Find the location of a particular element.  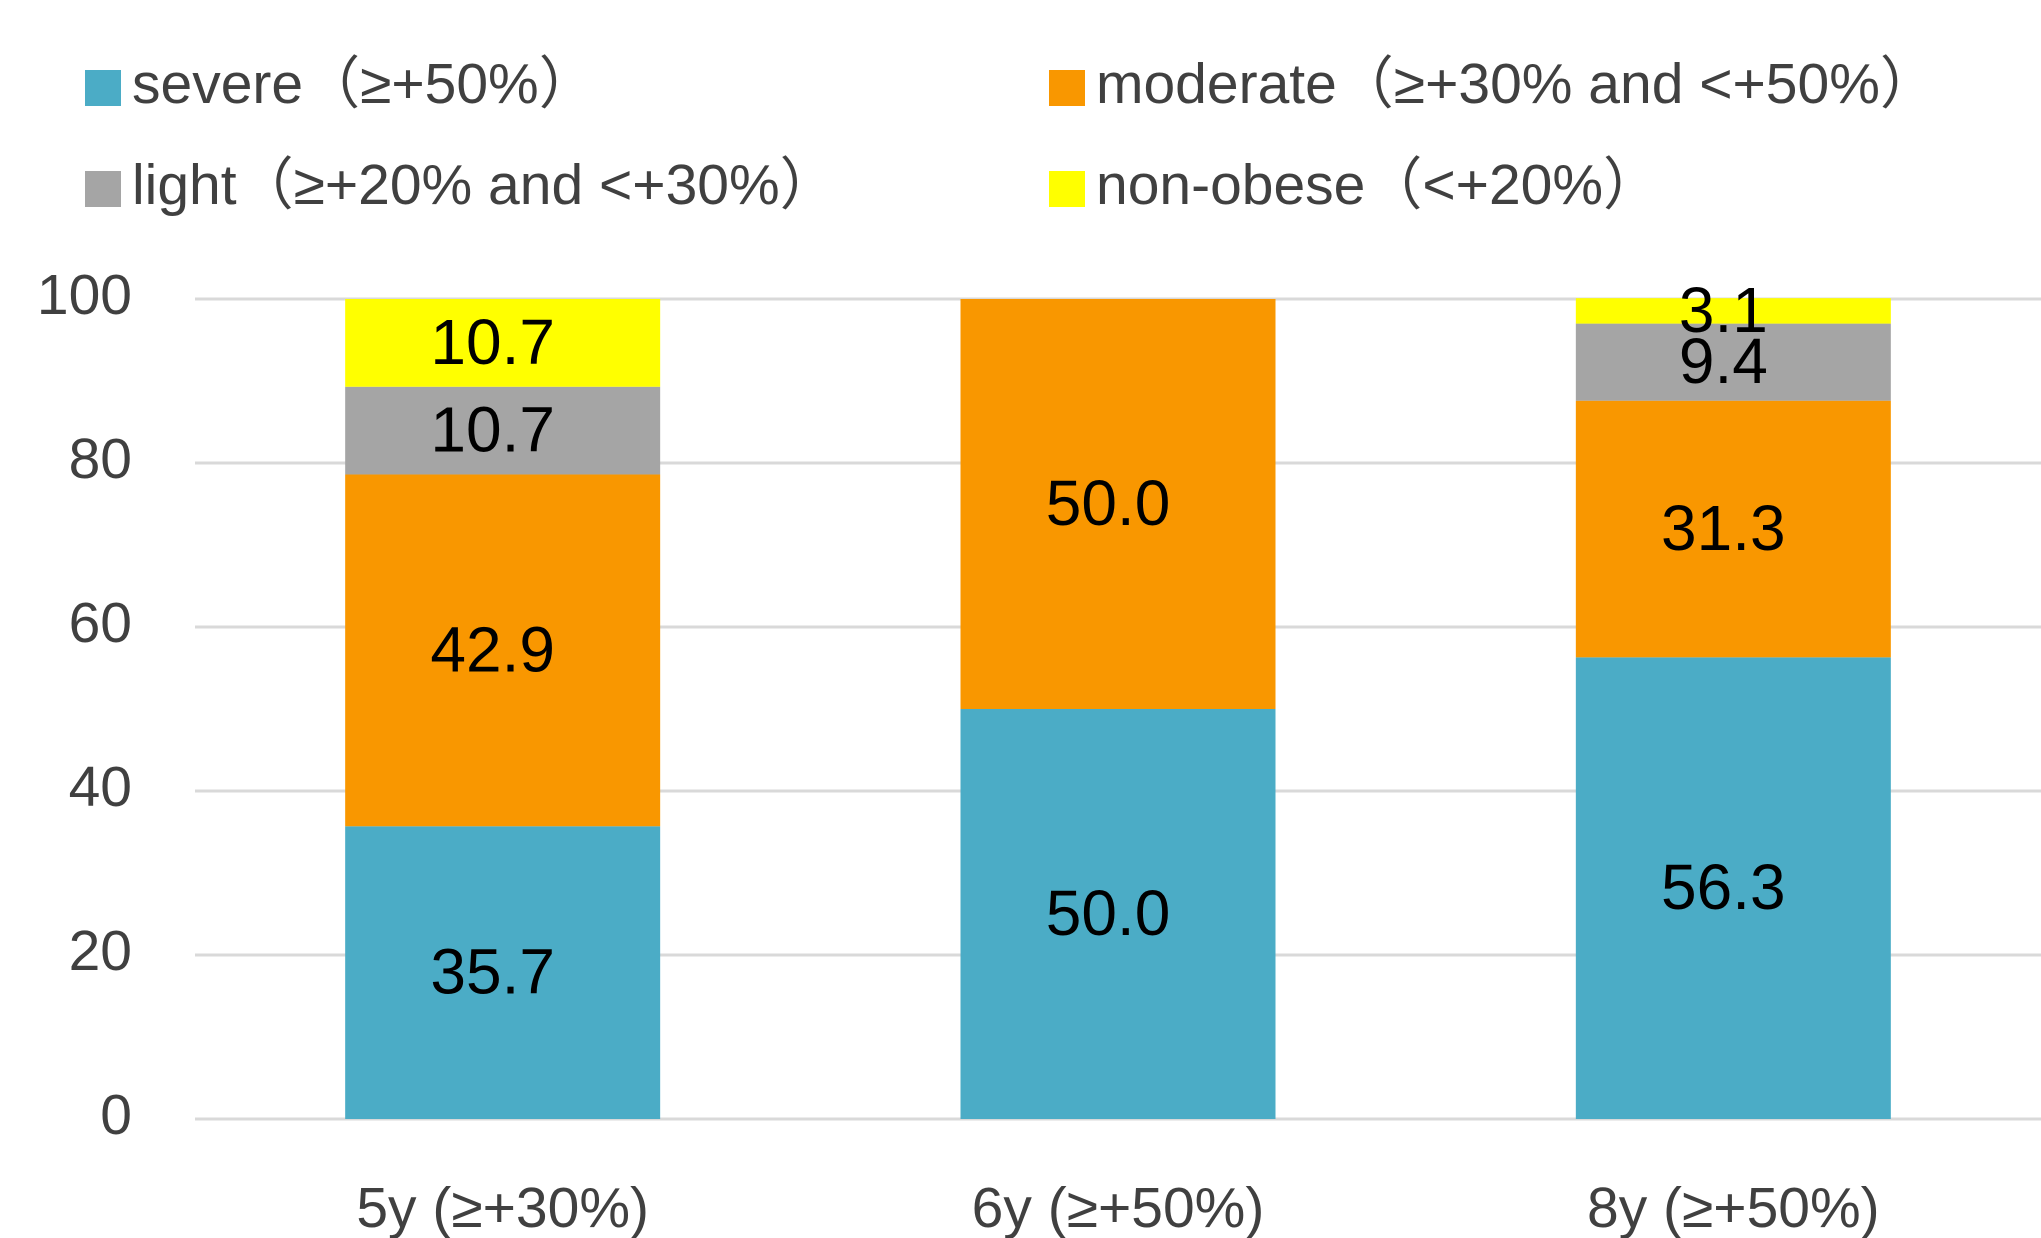

data-label: 31.3 is located at coordinates (1723, 528).